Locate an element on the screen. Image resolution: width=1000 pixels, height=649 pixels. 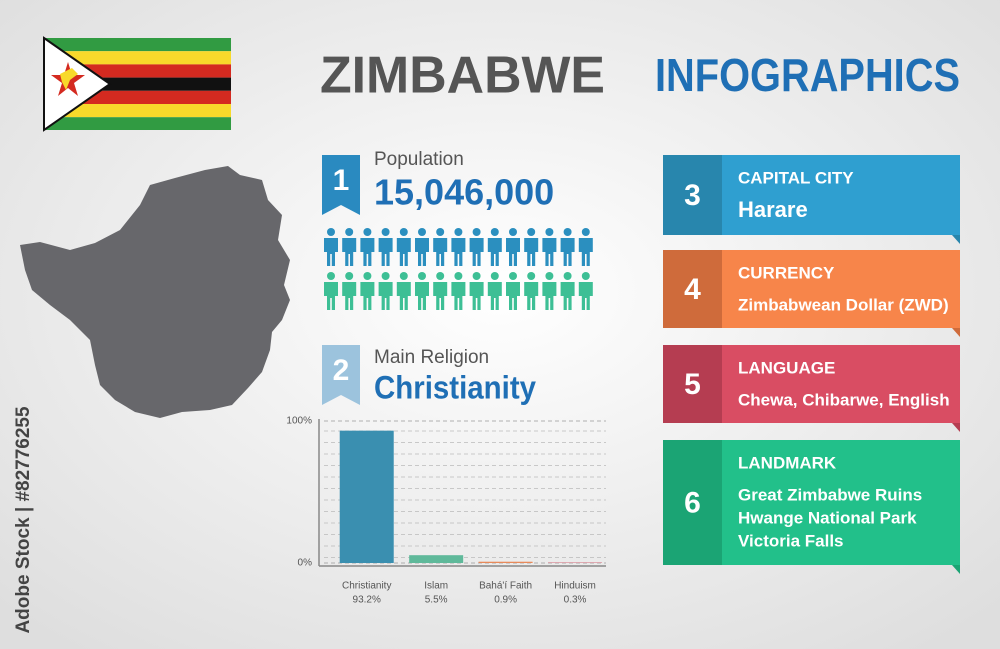
value-label: 93.2% is located at coordinates (367, 600).